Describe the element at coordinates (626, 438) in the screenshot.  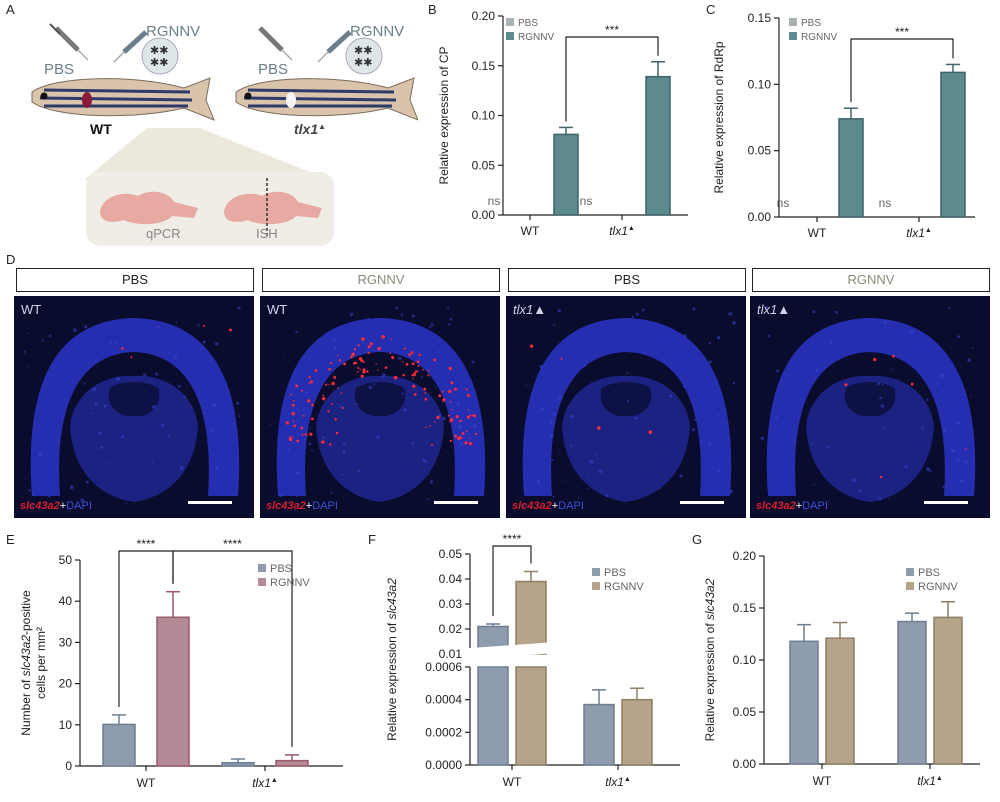
I see `tissue-core` at that location.